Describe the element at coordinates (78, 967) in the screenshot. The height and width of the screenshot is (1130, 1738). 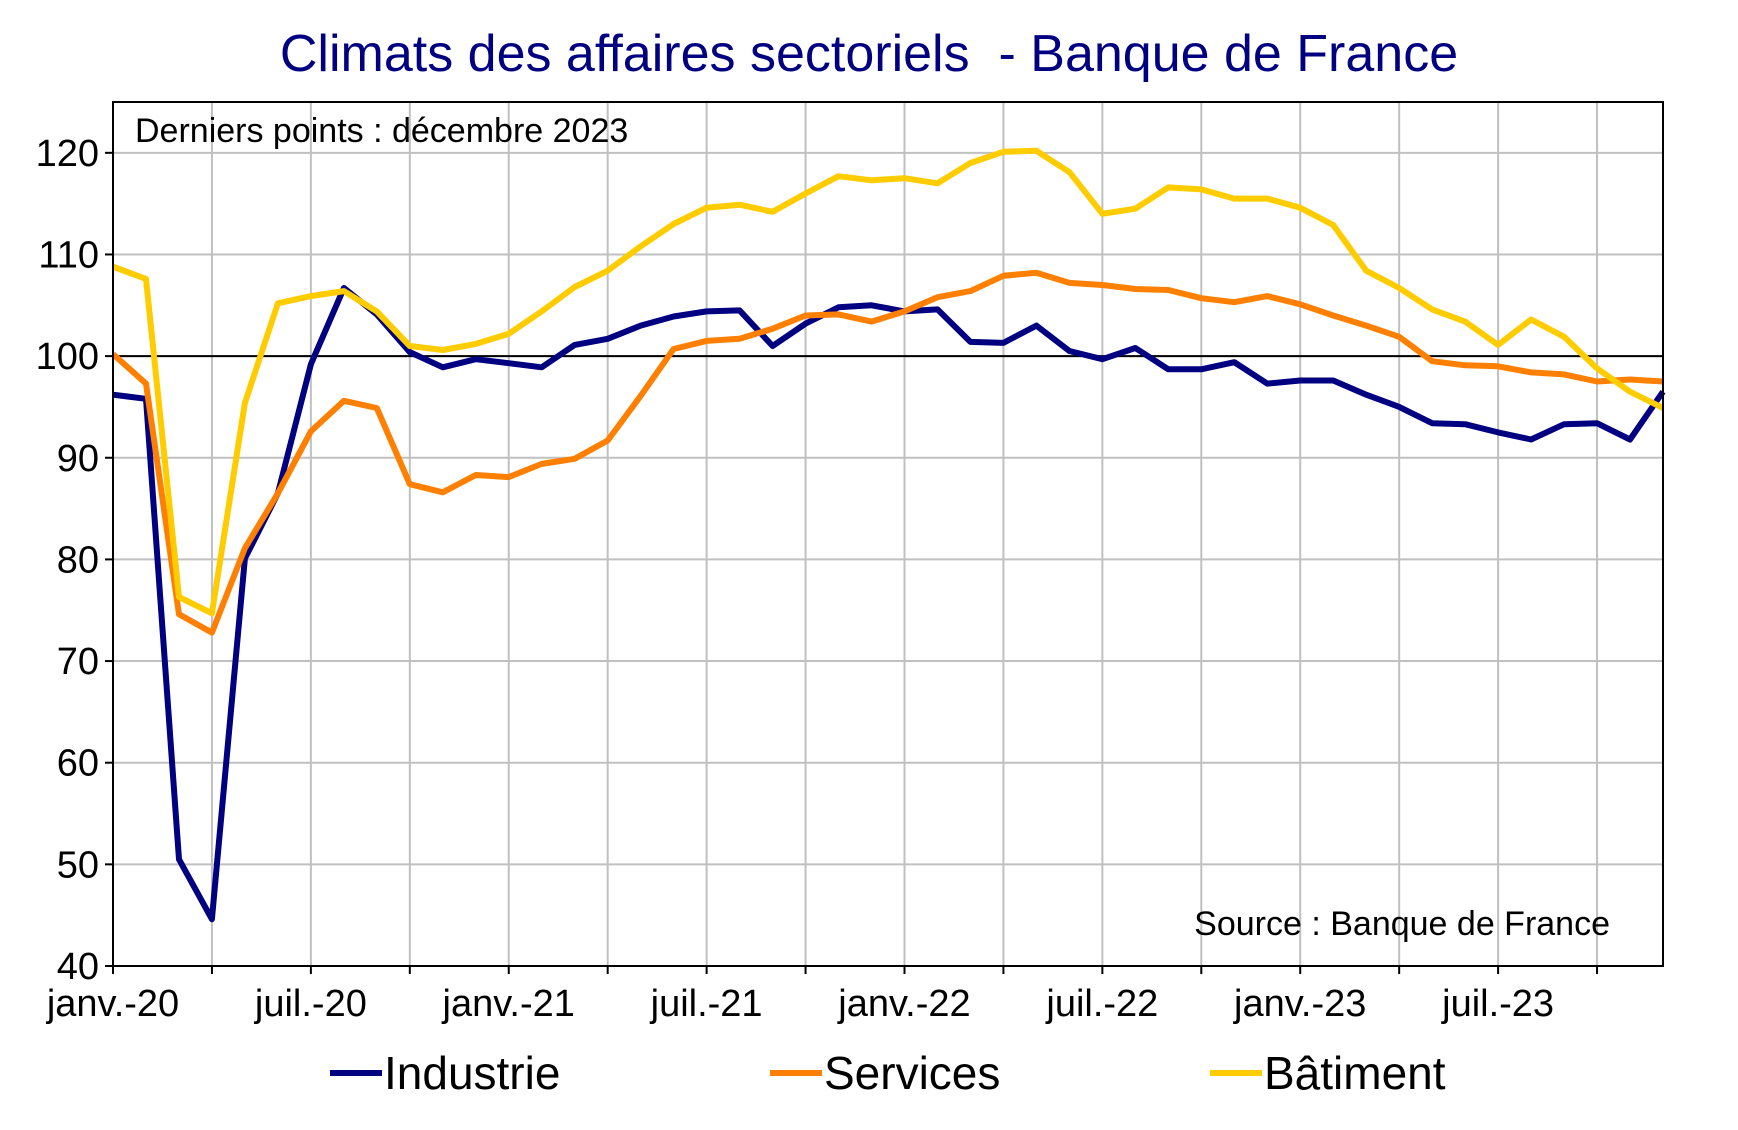
I see `y-tick-label: 40` at that location.